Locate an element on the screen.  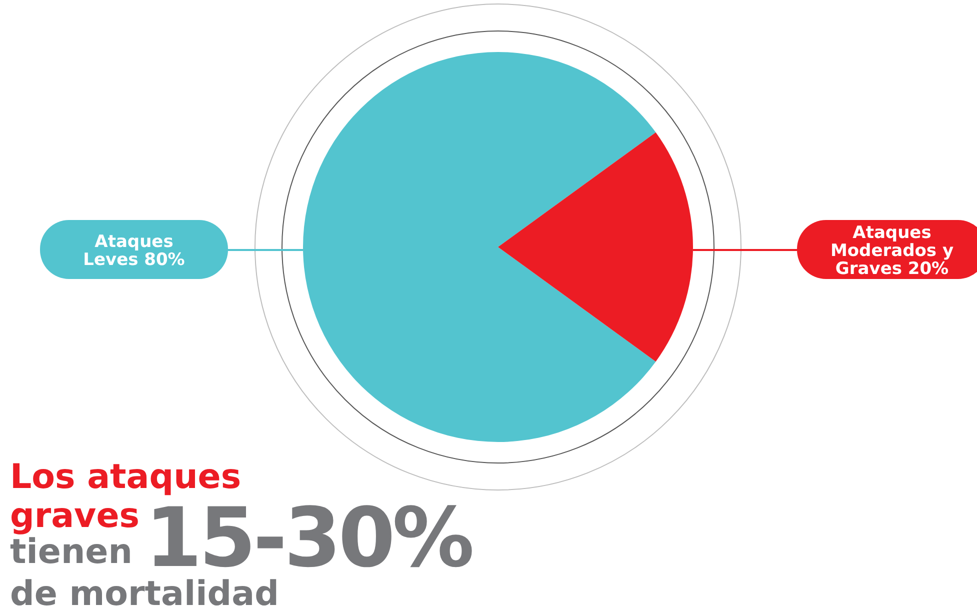
text: graves is located at coordinates (75, 516).